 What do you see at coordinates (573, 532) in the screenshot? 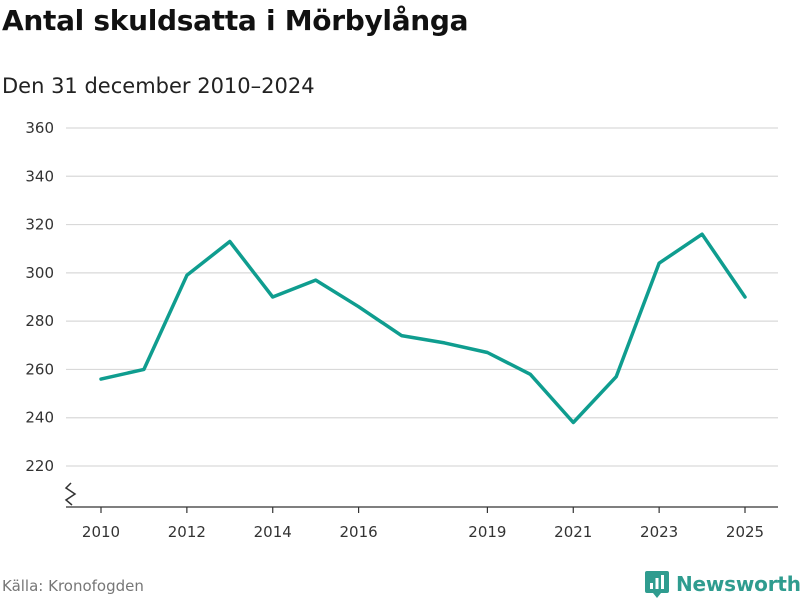
I see `x-tick-label: 2021` at bounding box center [573, 532].